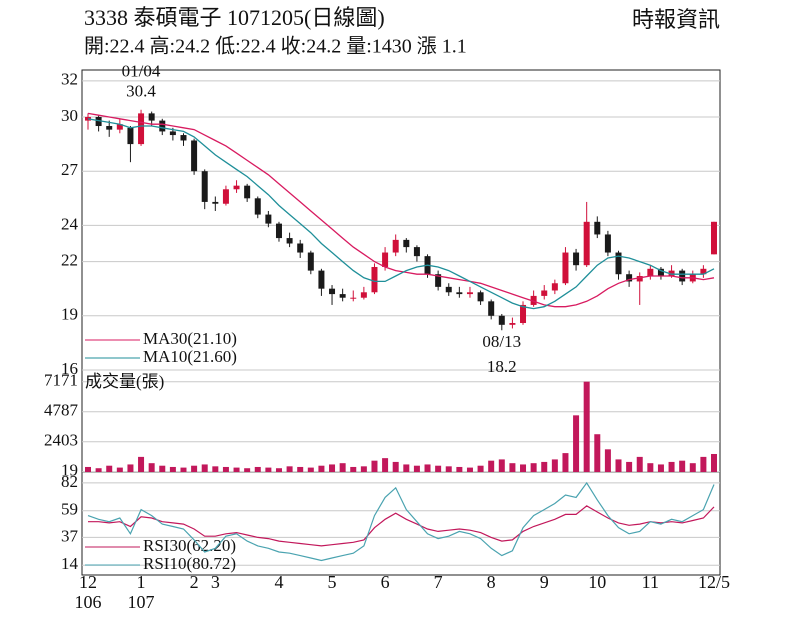  Describe the element at coordinates (69, 79) in the screenshot. I see `y-tick-label: 32` at that location.